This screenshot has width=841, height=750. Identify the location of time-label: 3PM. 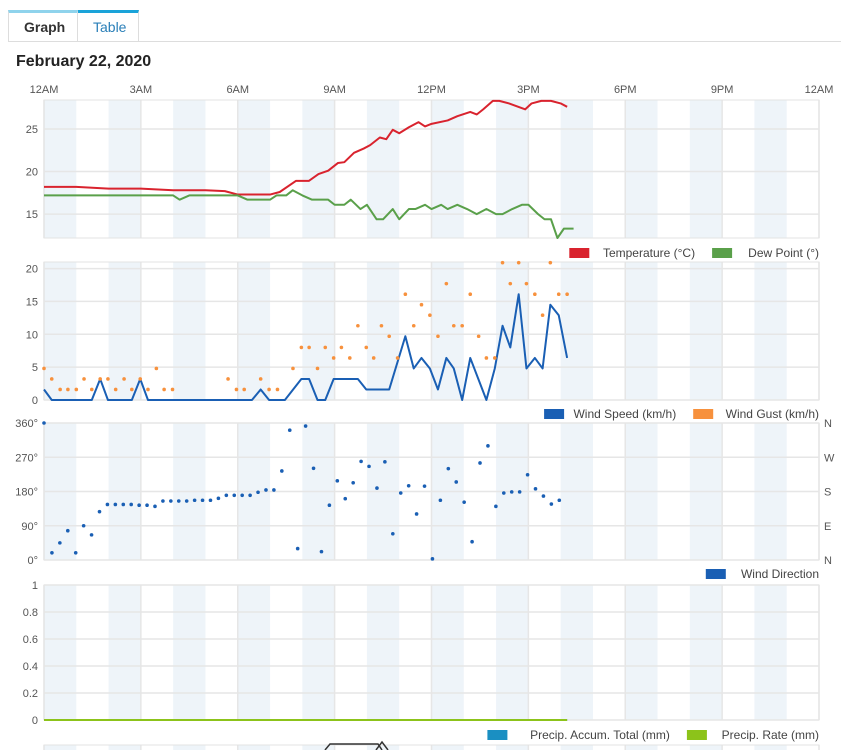
(528, 90).